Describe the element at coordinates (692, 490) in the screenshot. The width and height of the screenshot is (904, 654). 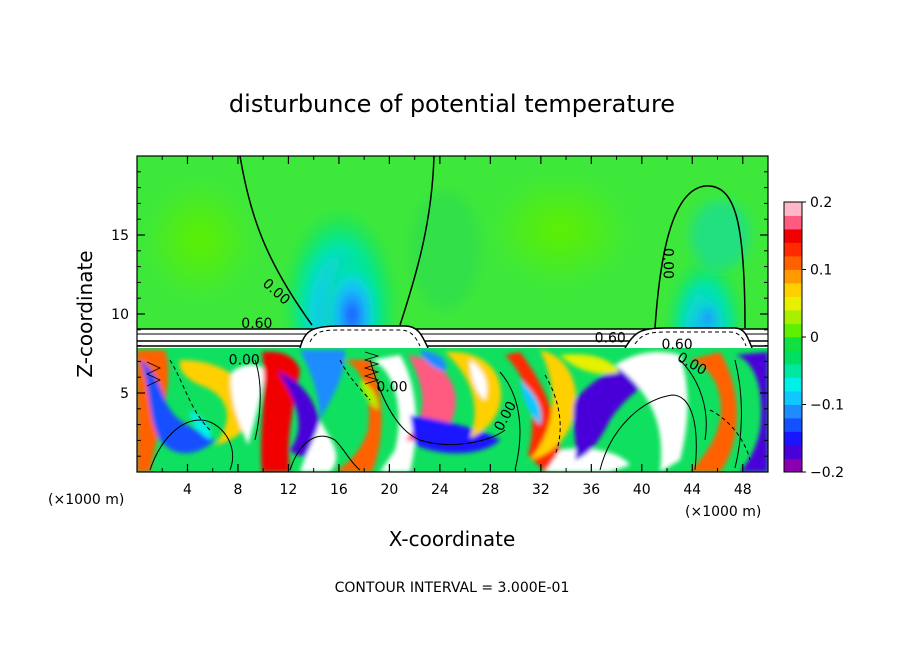
I see `x-tick-label: 44` at that location.